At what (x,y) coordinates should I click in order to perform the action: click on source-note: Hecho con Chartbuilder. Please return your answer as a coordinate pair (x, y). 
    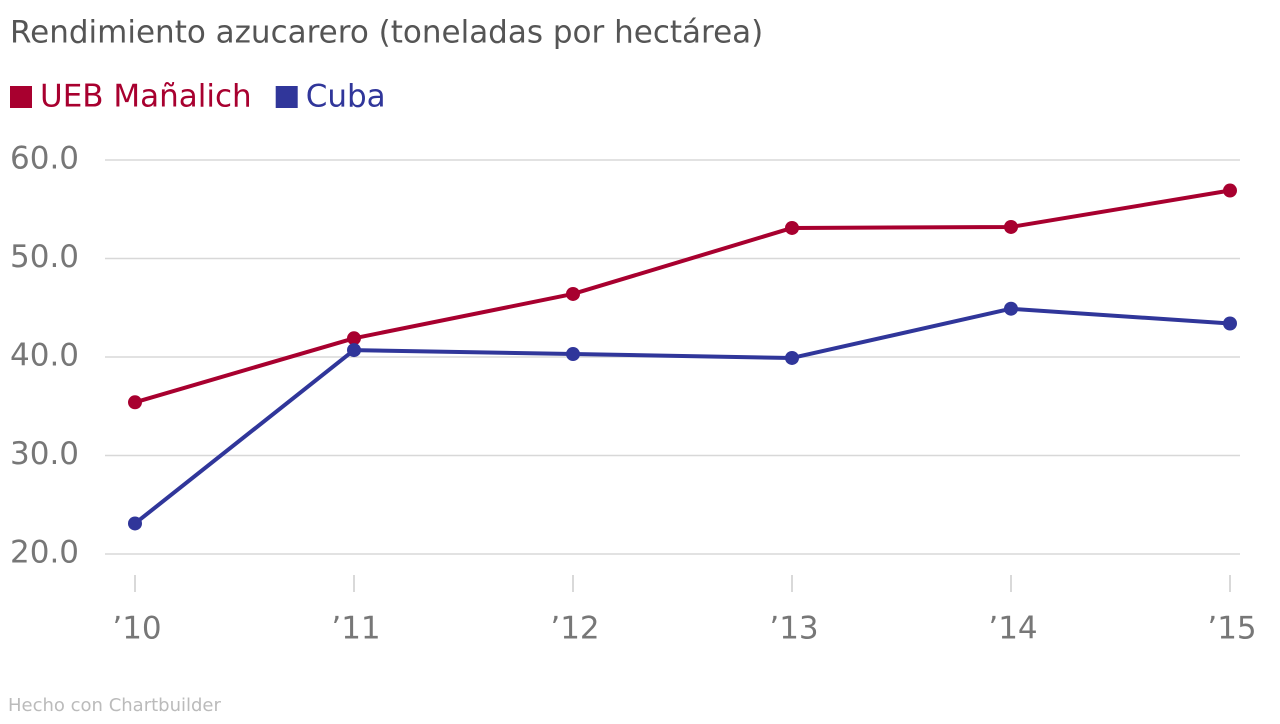
    Looking at the image, I should click on (114, 705).